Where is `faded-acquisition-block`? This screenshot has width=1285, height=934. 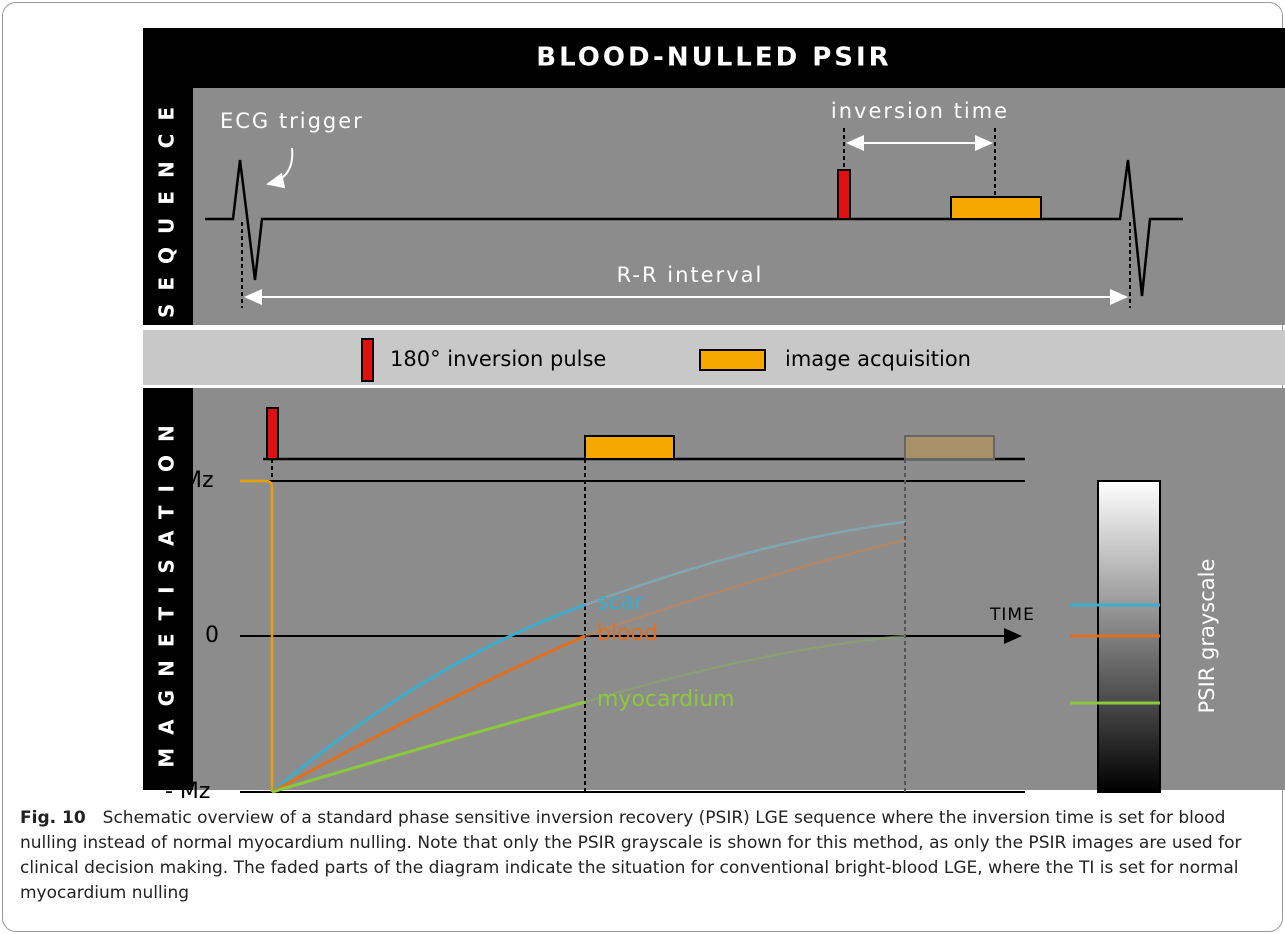 faded-acquisition-block is located at coordinates (949, 447).